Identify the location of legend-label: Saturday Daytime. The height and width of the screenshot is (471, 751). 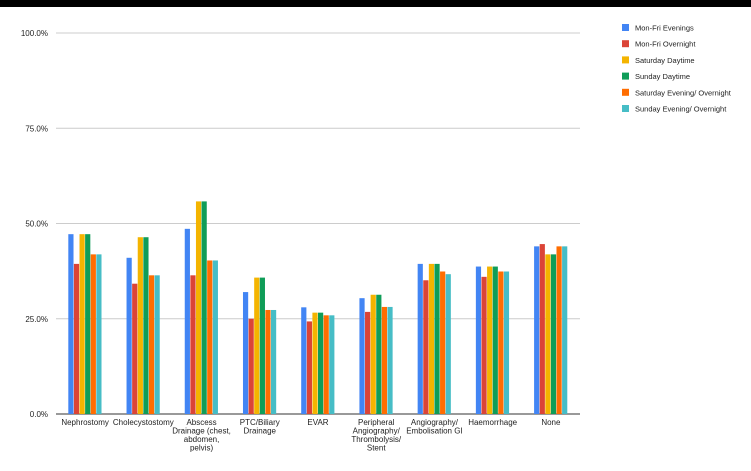
(665, 60).